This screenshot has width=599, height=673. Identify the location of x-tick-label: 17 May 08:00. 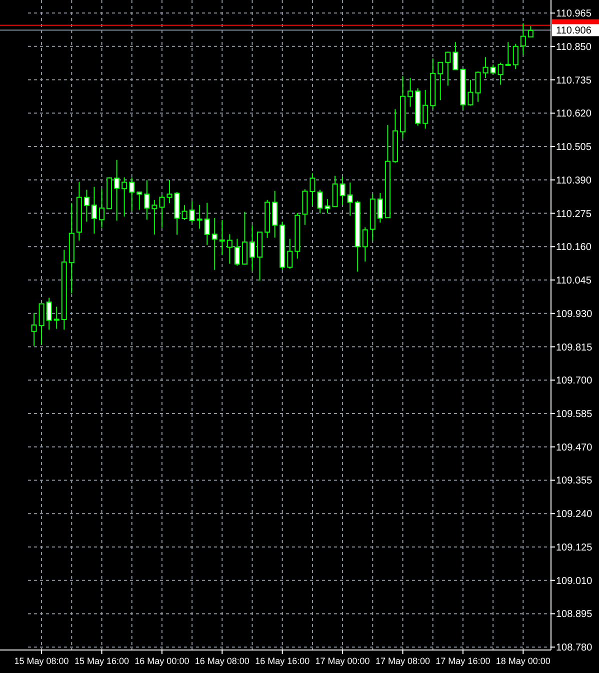
(402, 661).